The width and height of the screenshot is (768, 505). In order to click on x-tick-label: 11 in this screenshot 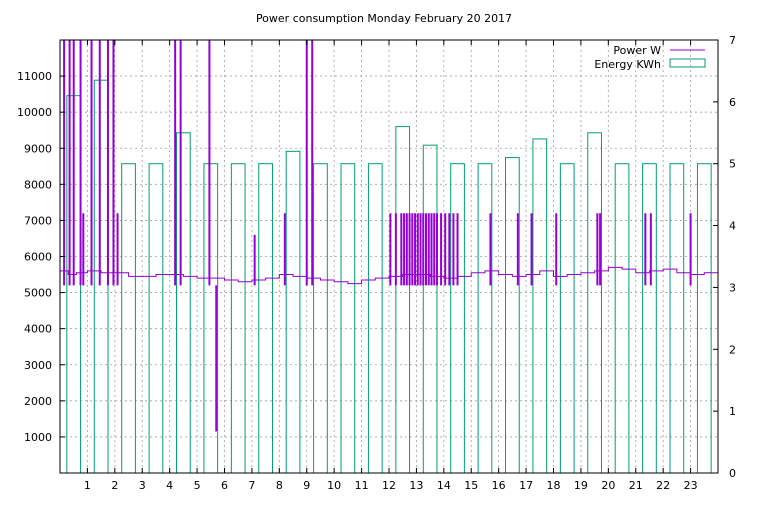, I will do `click(362, 485)`.